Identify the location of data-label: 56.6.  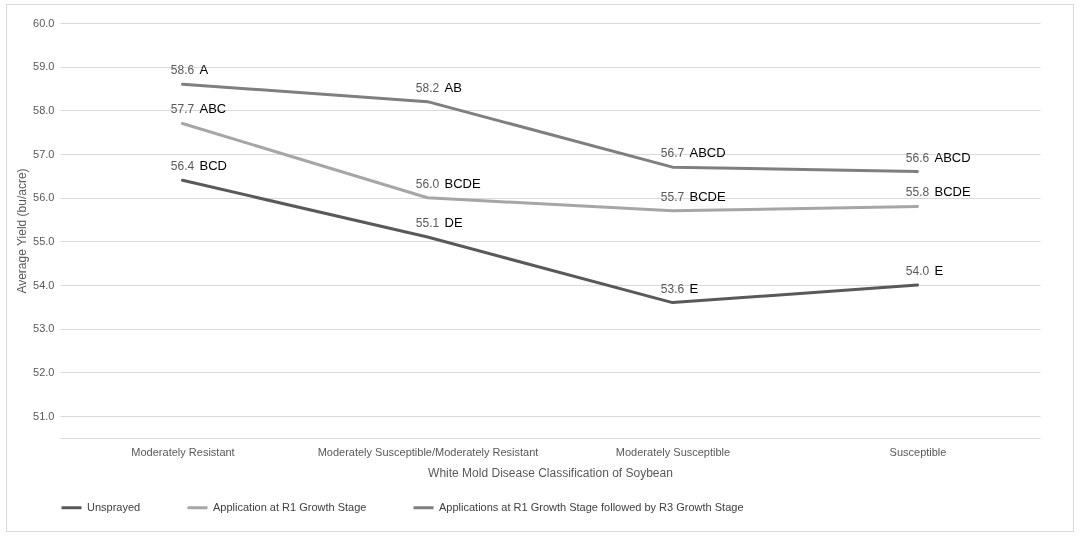
(917, 157).